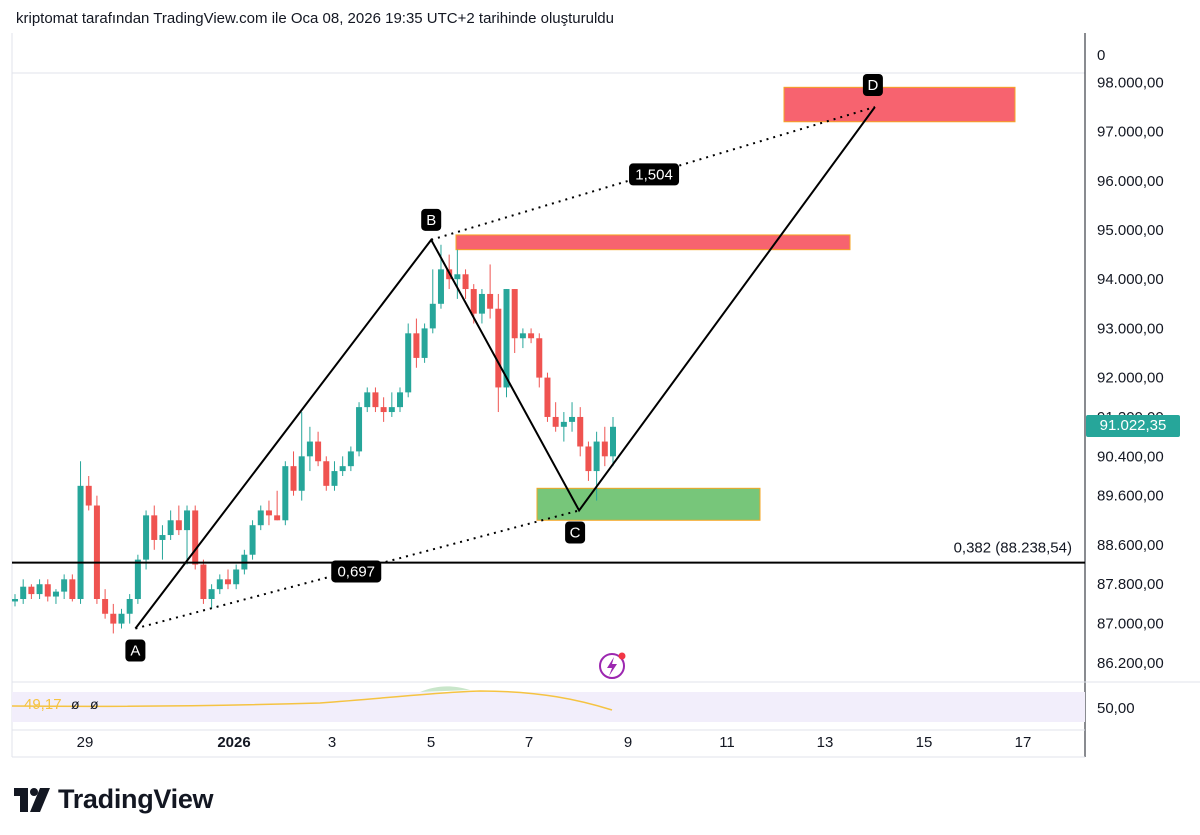 Image resolution: width=1200 pixels, height=835 pixels. I want to click on time-label: 3, so click(332, 742).